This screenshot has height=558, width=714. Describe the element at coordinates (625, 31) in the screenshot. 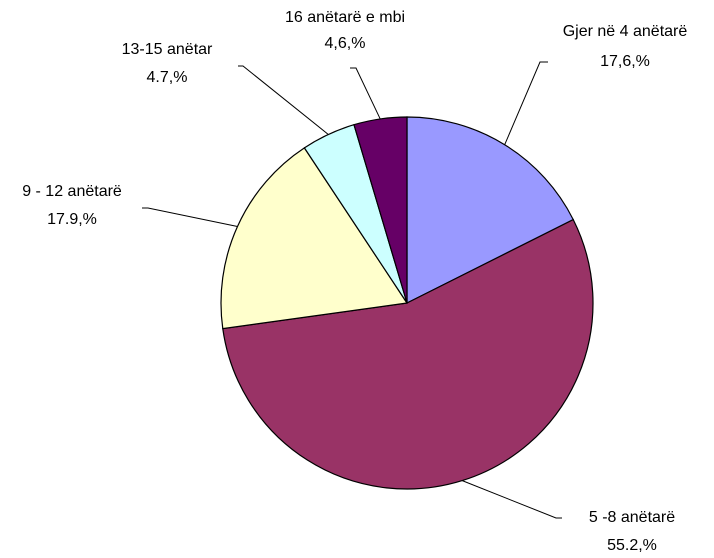

I see `slice-label: Gjer në 4 anëtarë` at that location.